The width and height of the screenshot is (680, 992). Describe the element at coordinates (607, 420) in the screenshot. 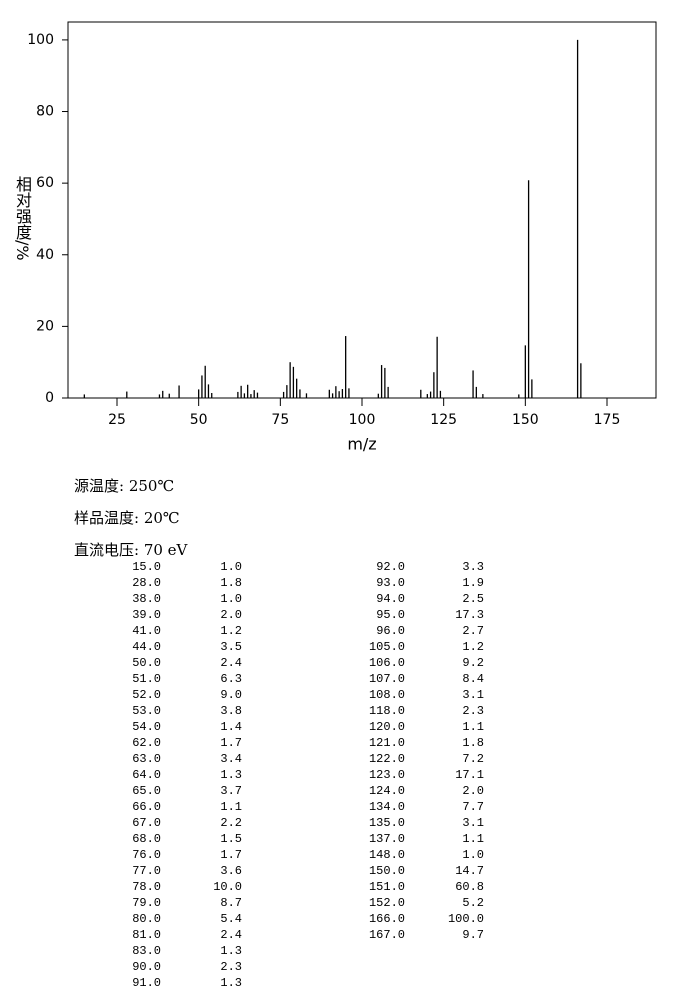

I see `x-tick-label: 175` at that location.